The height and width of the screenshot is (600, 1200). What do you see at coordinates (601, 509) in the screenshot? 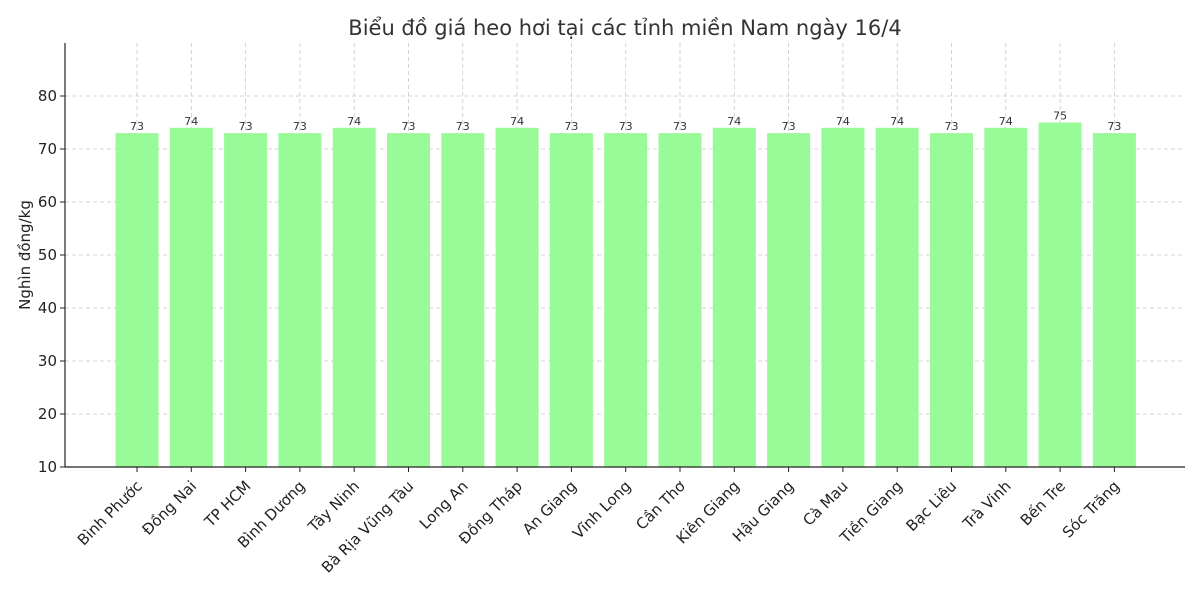
I see `x-tick-label: Vĩnh Long` at bounding box center [601, 509].